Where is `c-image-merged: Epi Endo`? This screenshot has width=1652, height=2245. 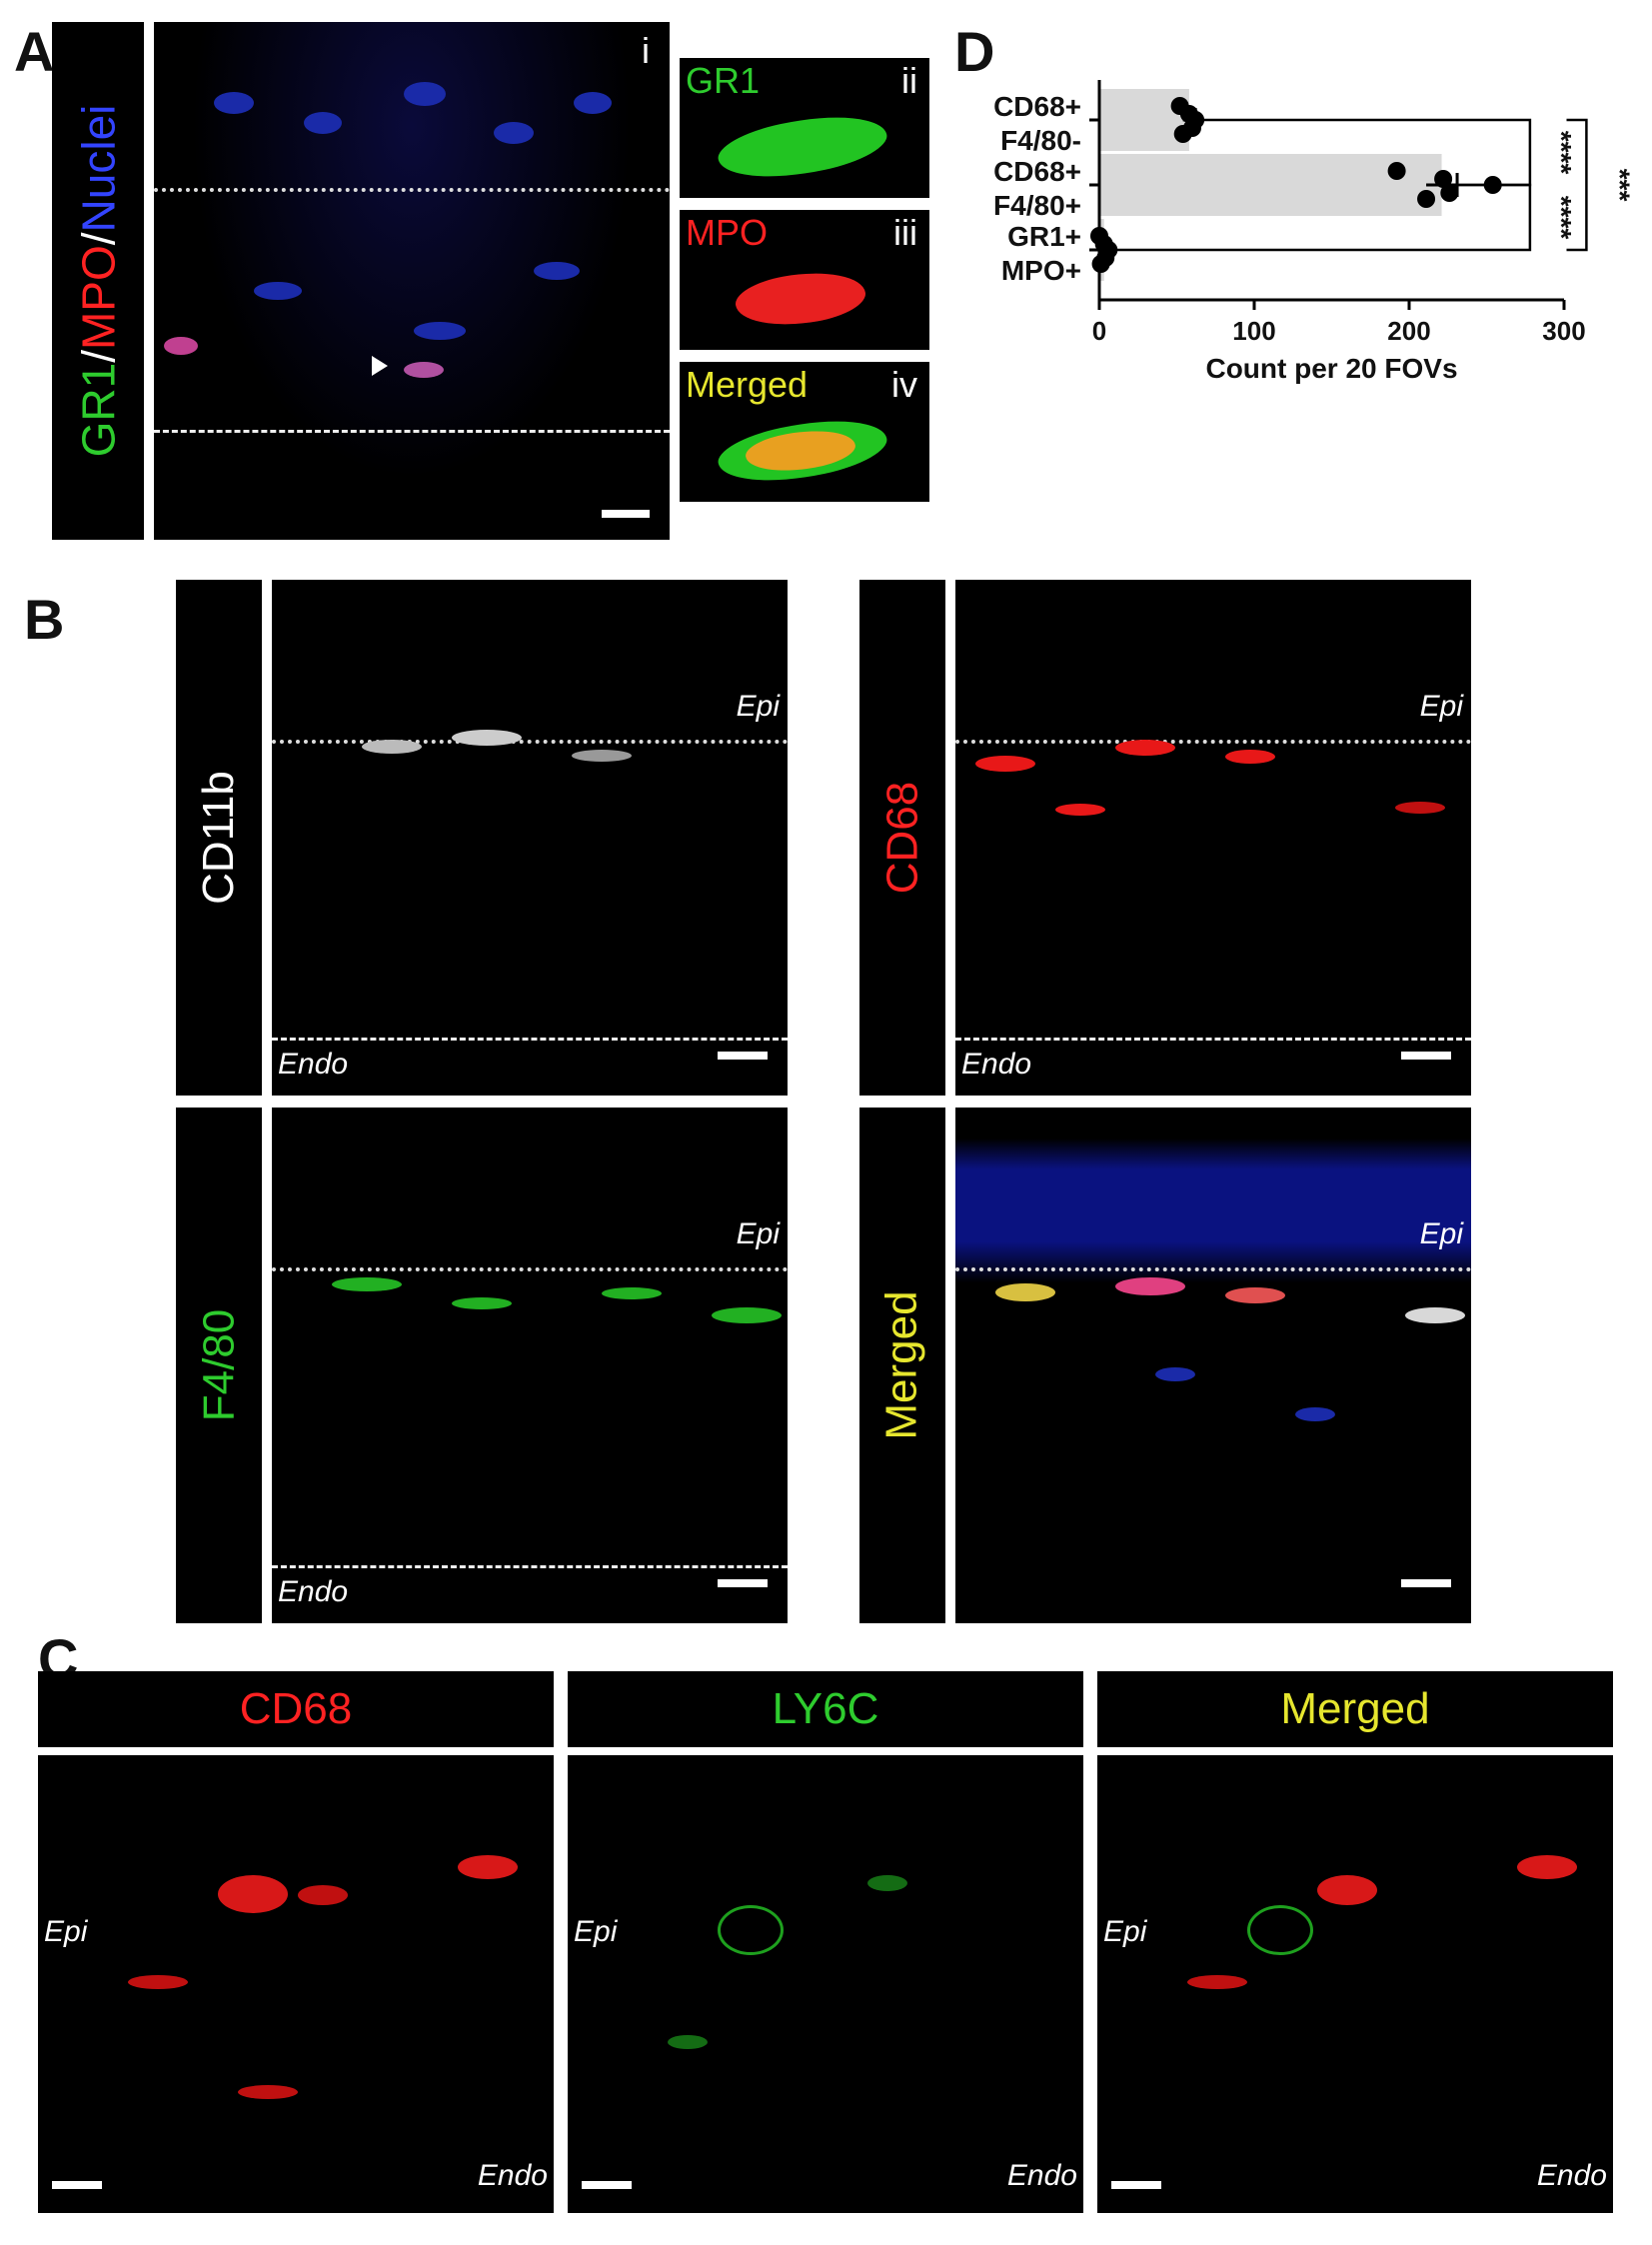 c-image-merged: Epi Endo is located at coordinates (1355, 1984).